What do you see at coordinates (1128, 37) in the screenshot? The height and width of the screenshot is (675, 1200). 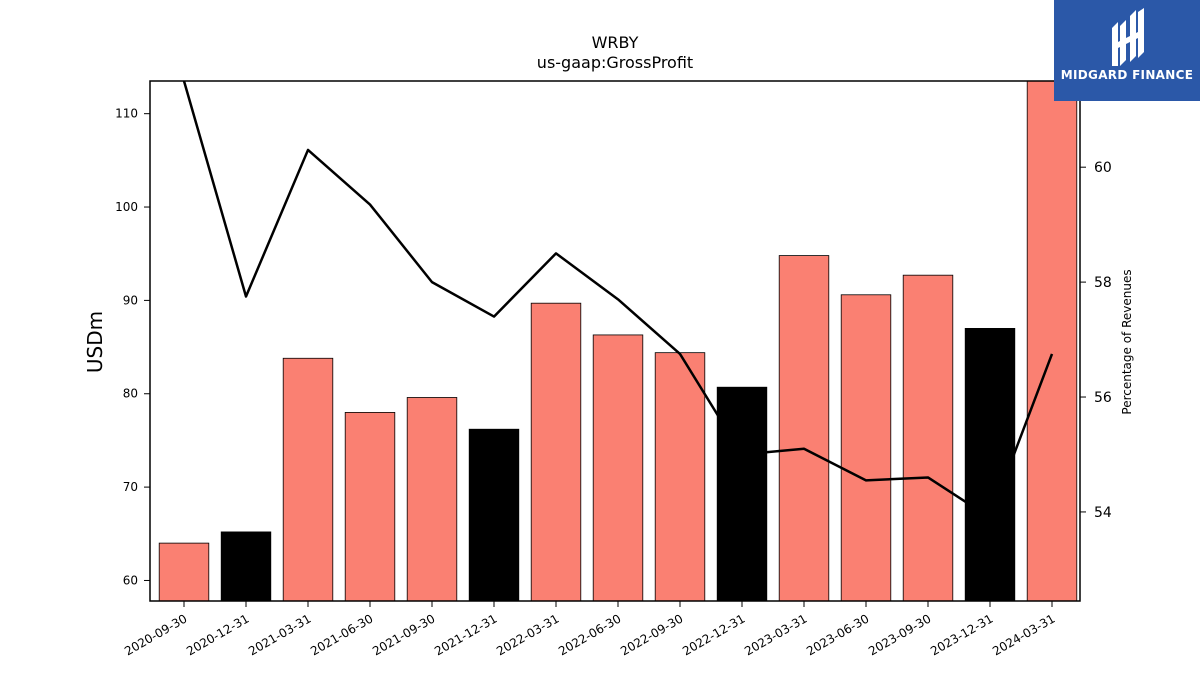 I see `midgard-logo-icon` at bounding box center [1128, 37].